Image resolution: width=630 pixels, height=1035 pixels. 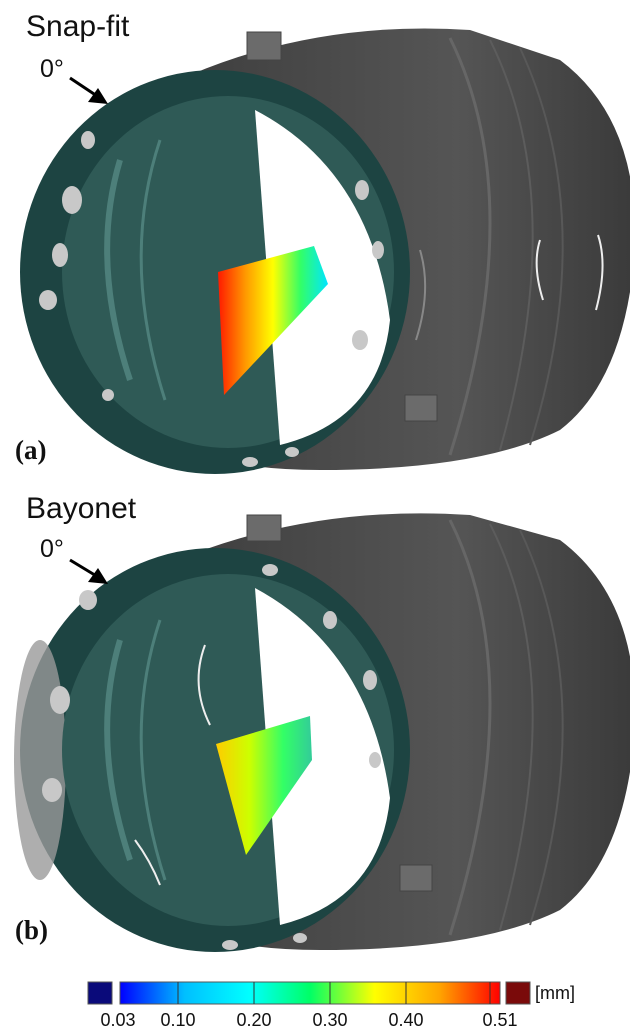 What do you see at coordinates (77, 27) in the screenshot?
I see `panel-title: Snap-fit` at bounding box center [77, 27].